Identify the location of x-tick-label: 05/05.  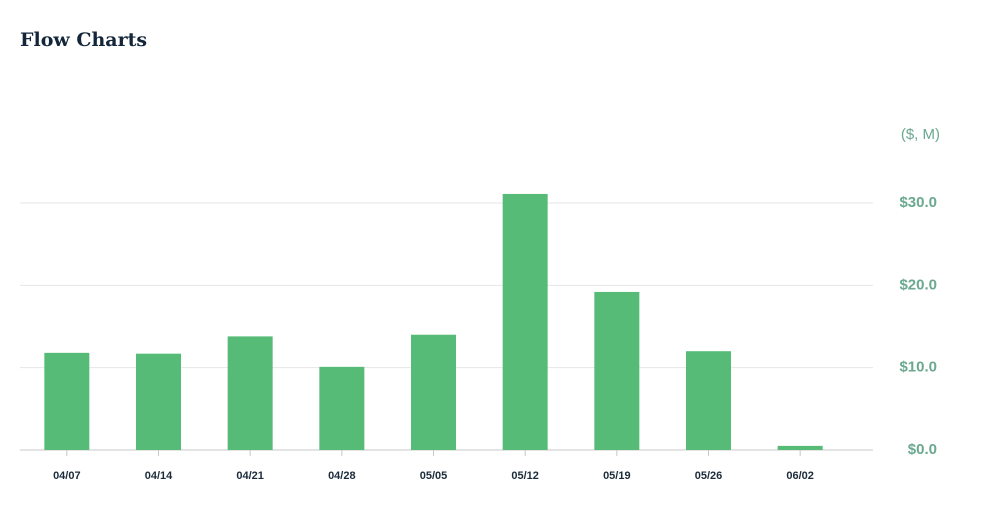
(434, 476).